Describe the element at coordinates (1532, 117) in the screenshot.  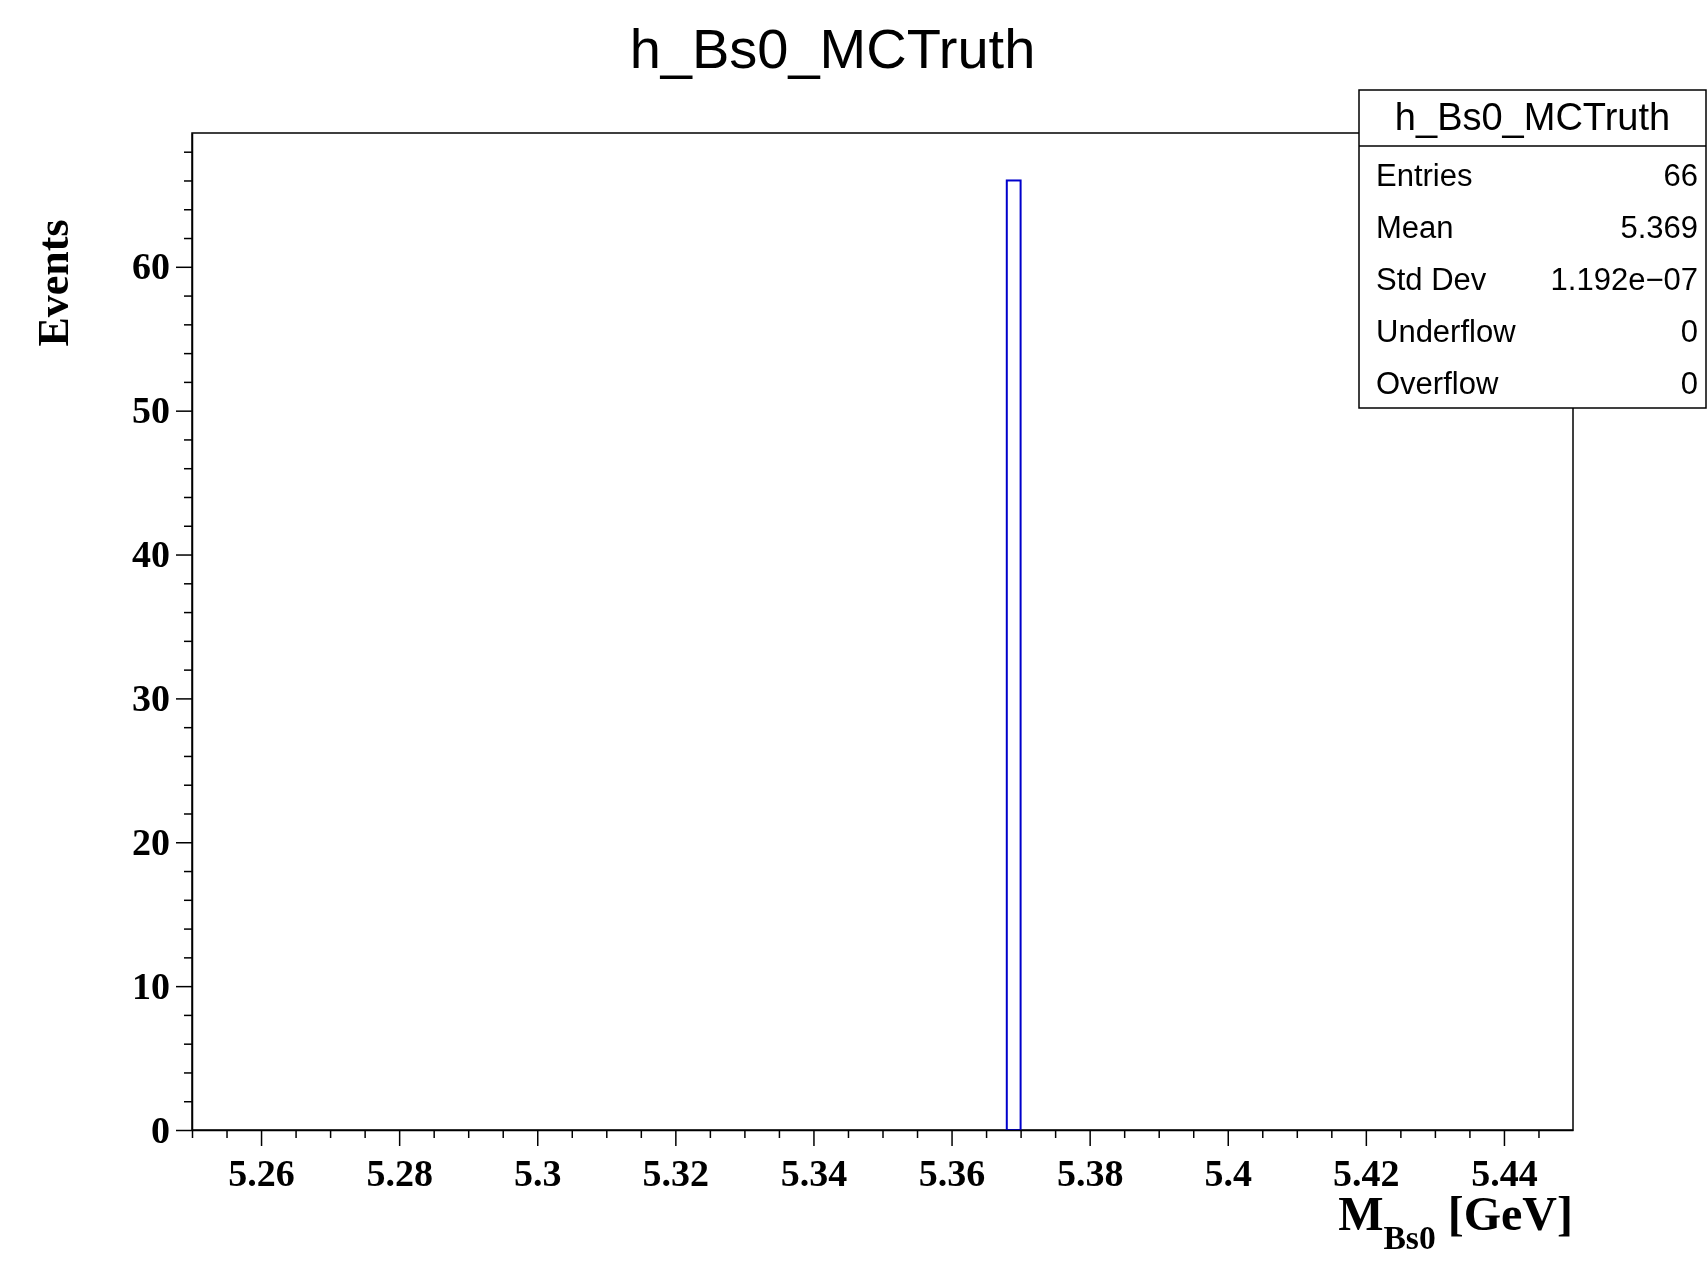
I see `annotation: h_Bs0_MCTruth` at that location.